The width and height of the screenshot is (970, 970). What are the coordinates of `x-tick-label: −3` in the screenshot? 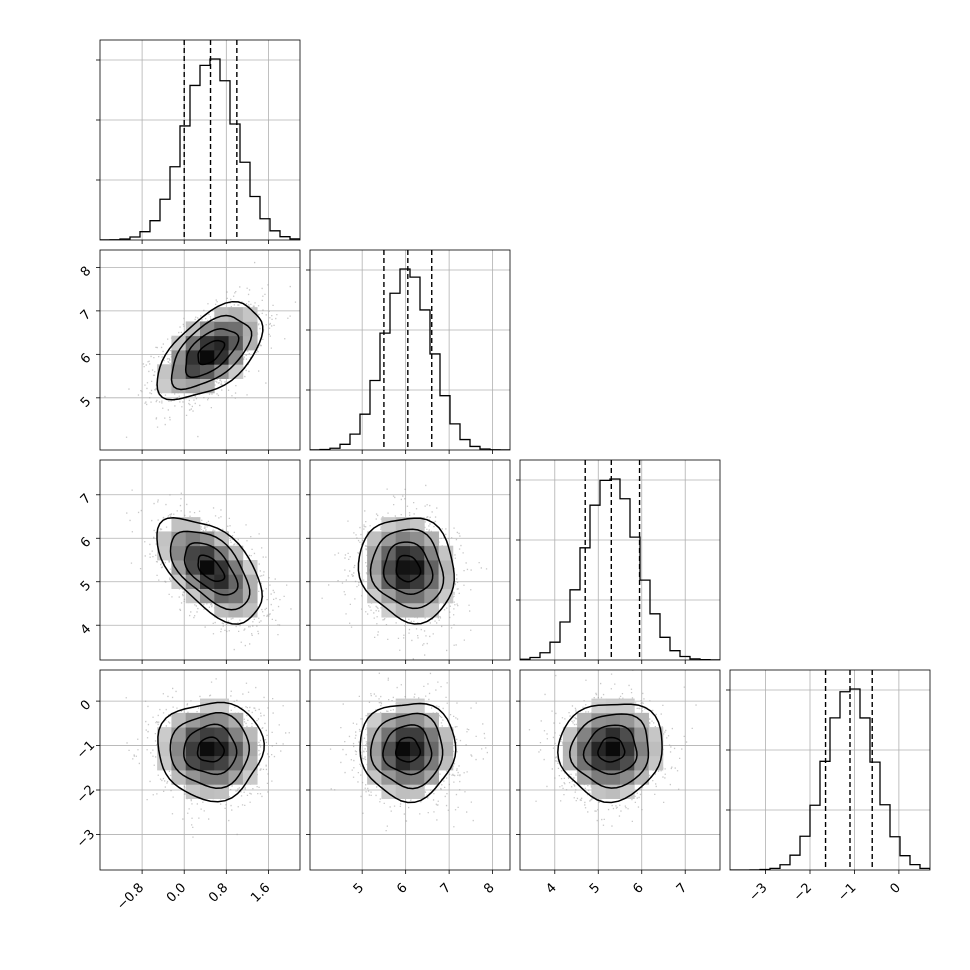 It's located at (758, 892).